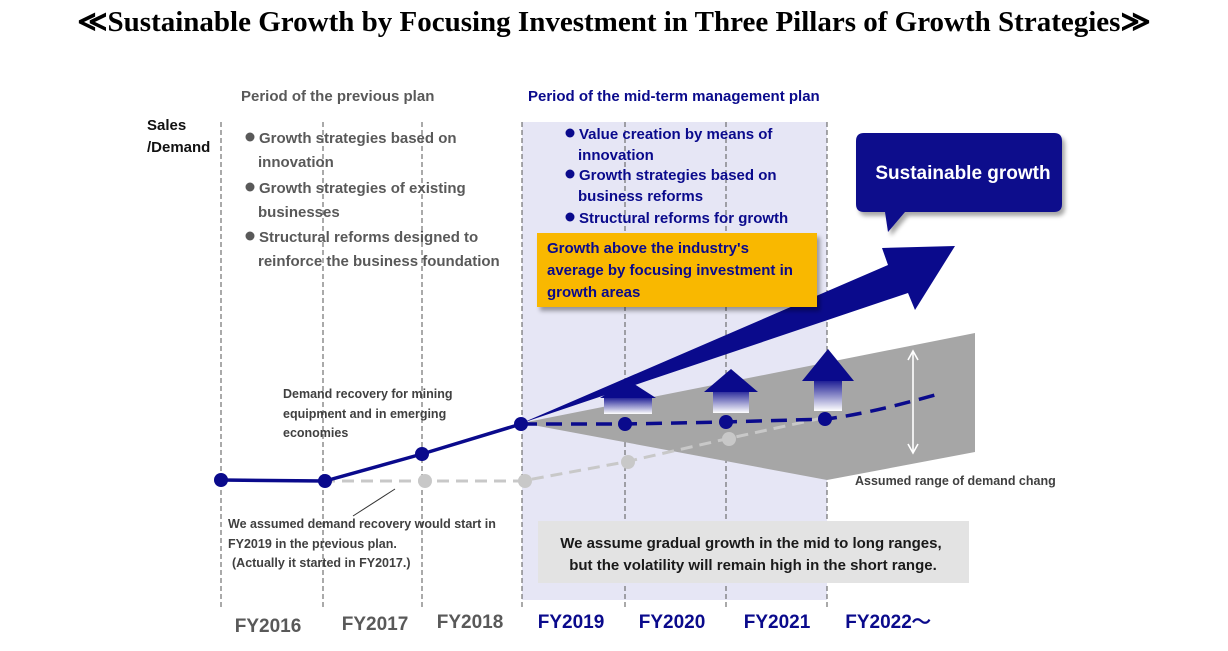 The width and height of the screenshot is (1228, 651). I want to click on up-arrow-fy2021, so click(731, 391).